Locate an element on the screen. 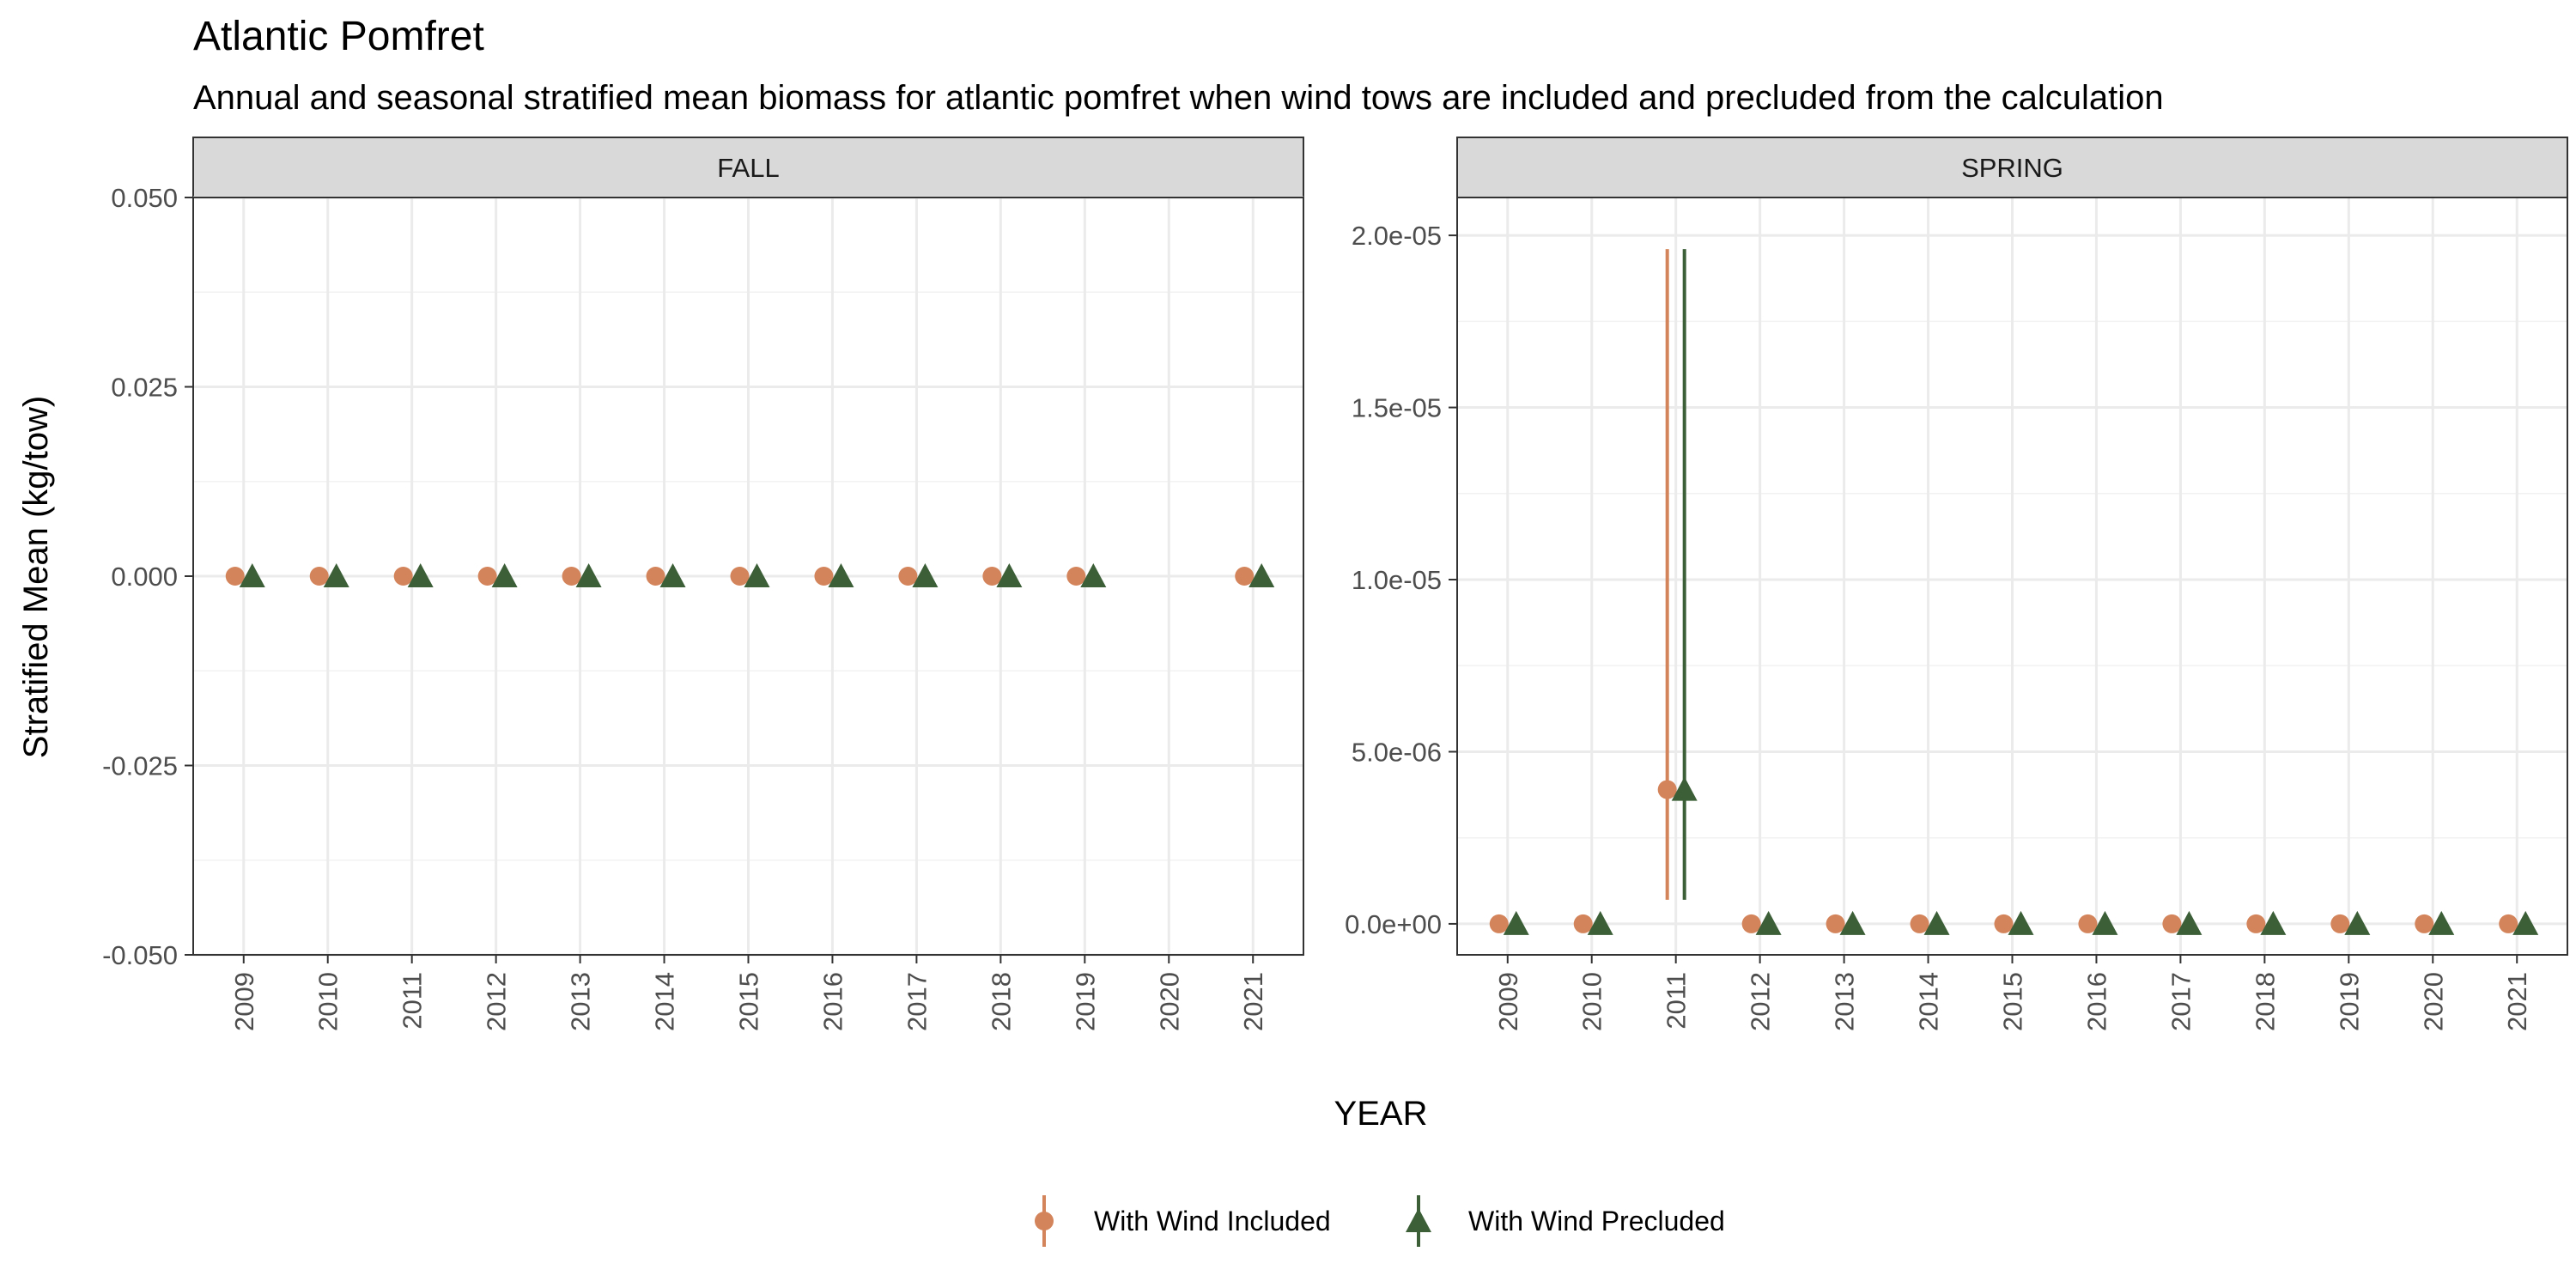 Image resolution: width=2576 pixels, height=1288 pixels. y-tick-label: 1.5e-05 is located at coordinates (1397, 408).